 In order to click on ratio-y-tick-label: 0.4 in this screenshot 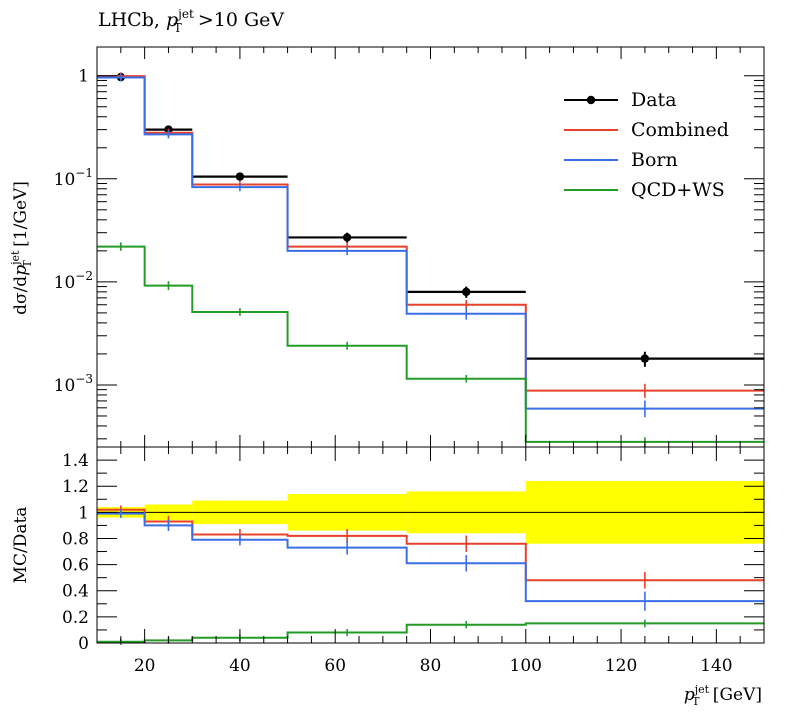, I will do `click(75, 592)`.